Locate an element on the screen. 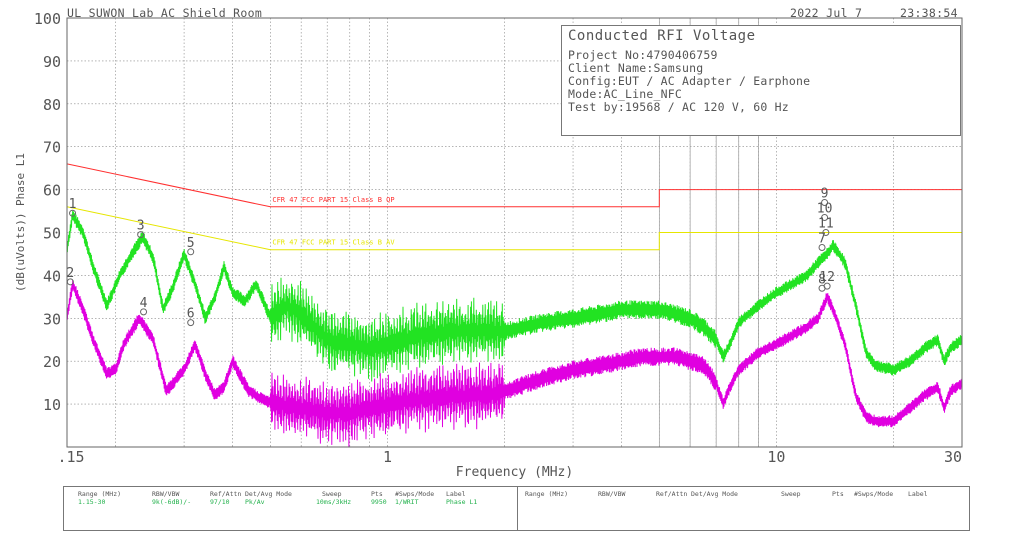  td-label: Phase L1 is located at coordinates (462, 502).